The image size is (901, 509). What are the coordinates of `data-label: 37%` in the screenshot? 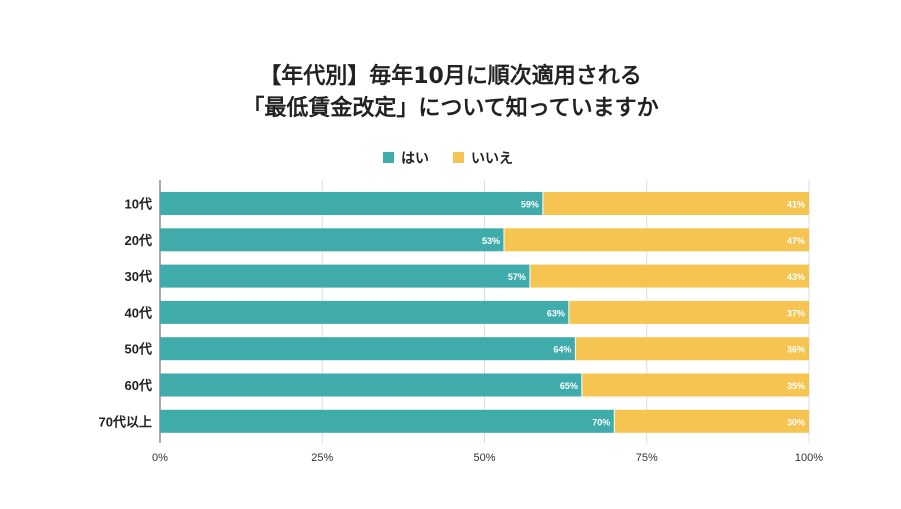 It's located at (796, 313).